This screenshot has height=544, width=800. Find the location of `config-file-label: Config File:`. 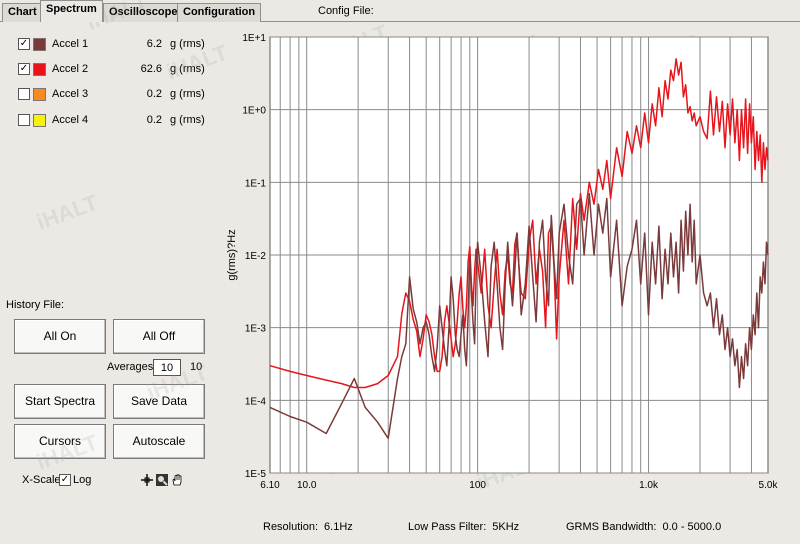

config-file-label: Config File: is located at coordinates (346, 11).